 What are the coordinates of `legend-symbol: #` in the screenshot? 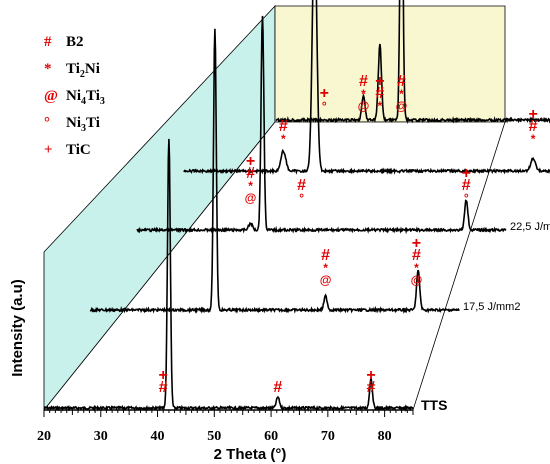 It's located at (48, 42).